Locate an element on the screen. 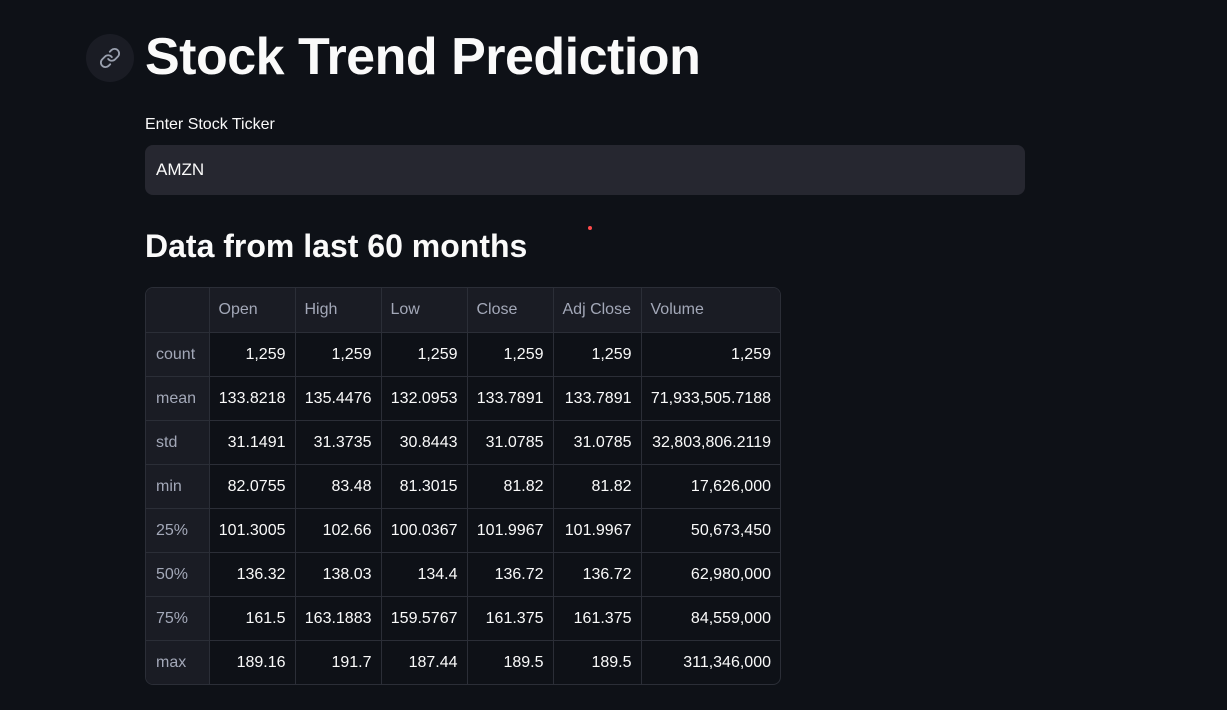  table-row: count 1,259 1,259 1,259 1,259 1,259 1,259 is located at coordinates (463, 354).